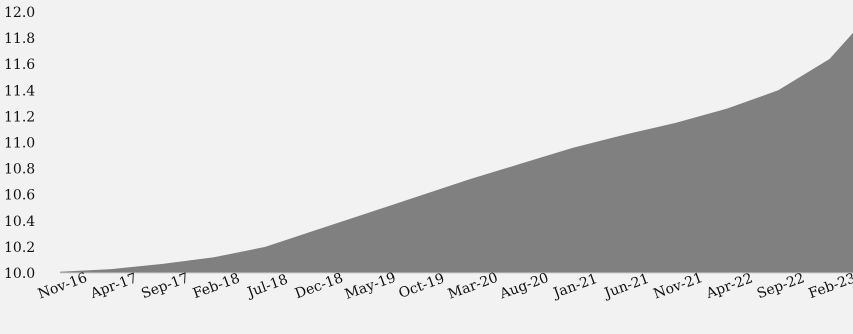 This screenshot has width=853, height=334. What do you see at coordinates (19, 91) in the screenshot?
I see `y-tick-label: 11.4` at bounding box center [19, 91].